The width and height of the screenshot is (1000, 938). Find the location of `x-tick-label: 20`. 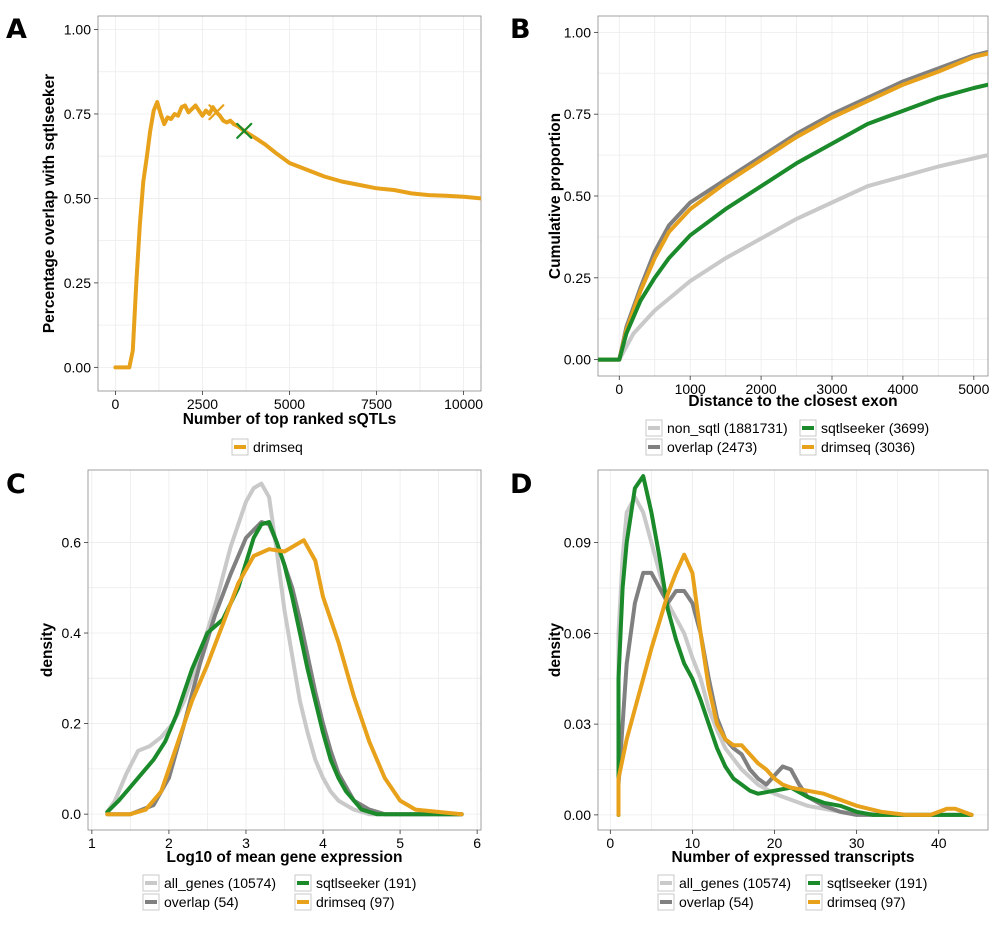

x-tick-label: 20 is located at coordinates (775, 843).